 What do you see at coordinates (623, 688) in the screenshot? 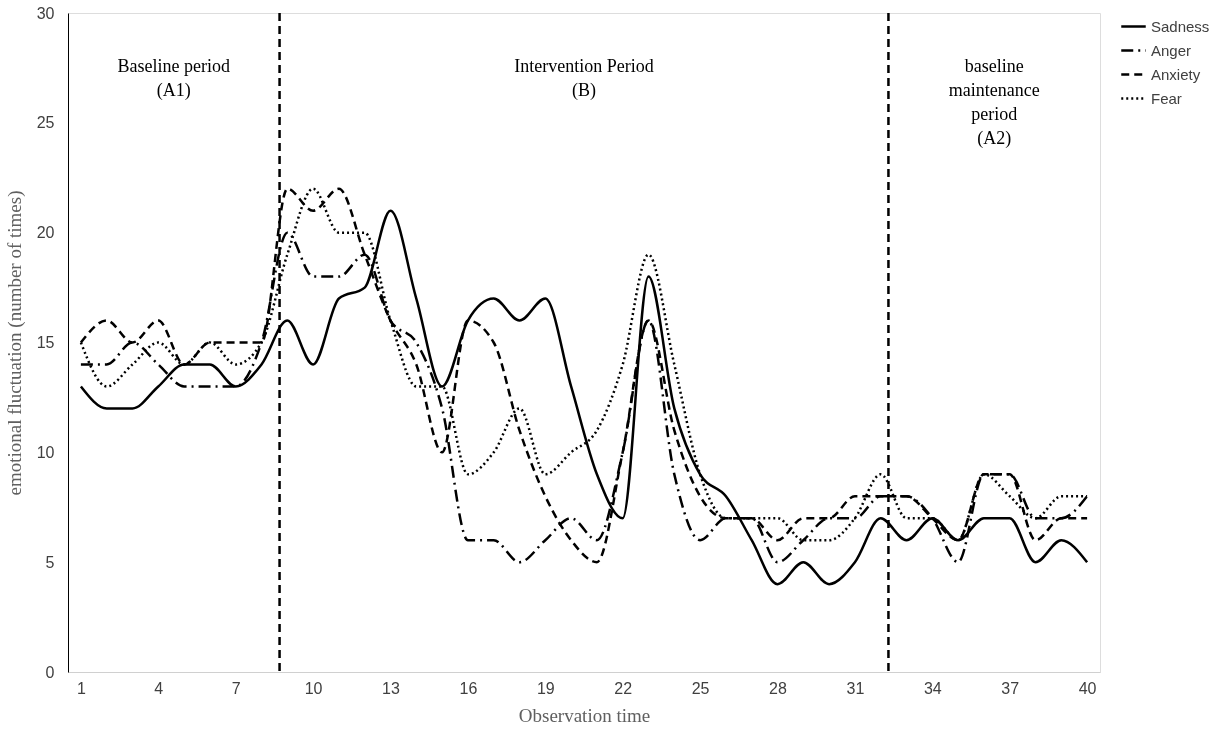
I see `x-tick-label: 22` at bounding box center [623, 688].